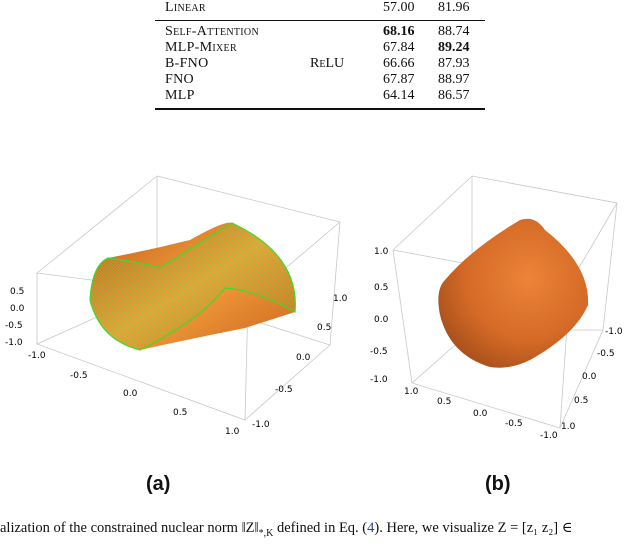 This screenshot has height=552, width=640. I want to click on value-2: 86.57, so click(454, 95).